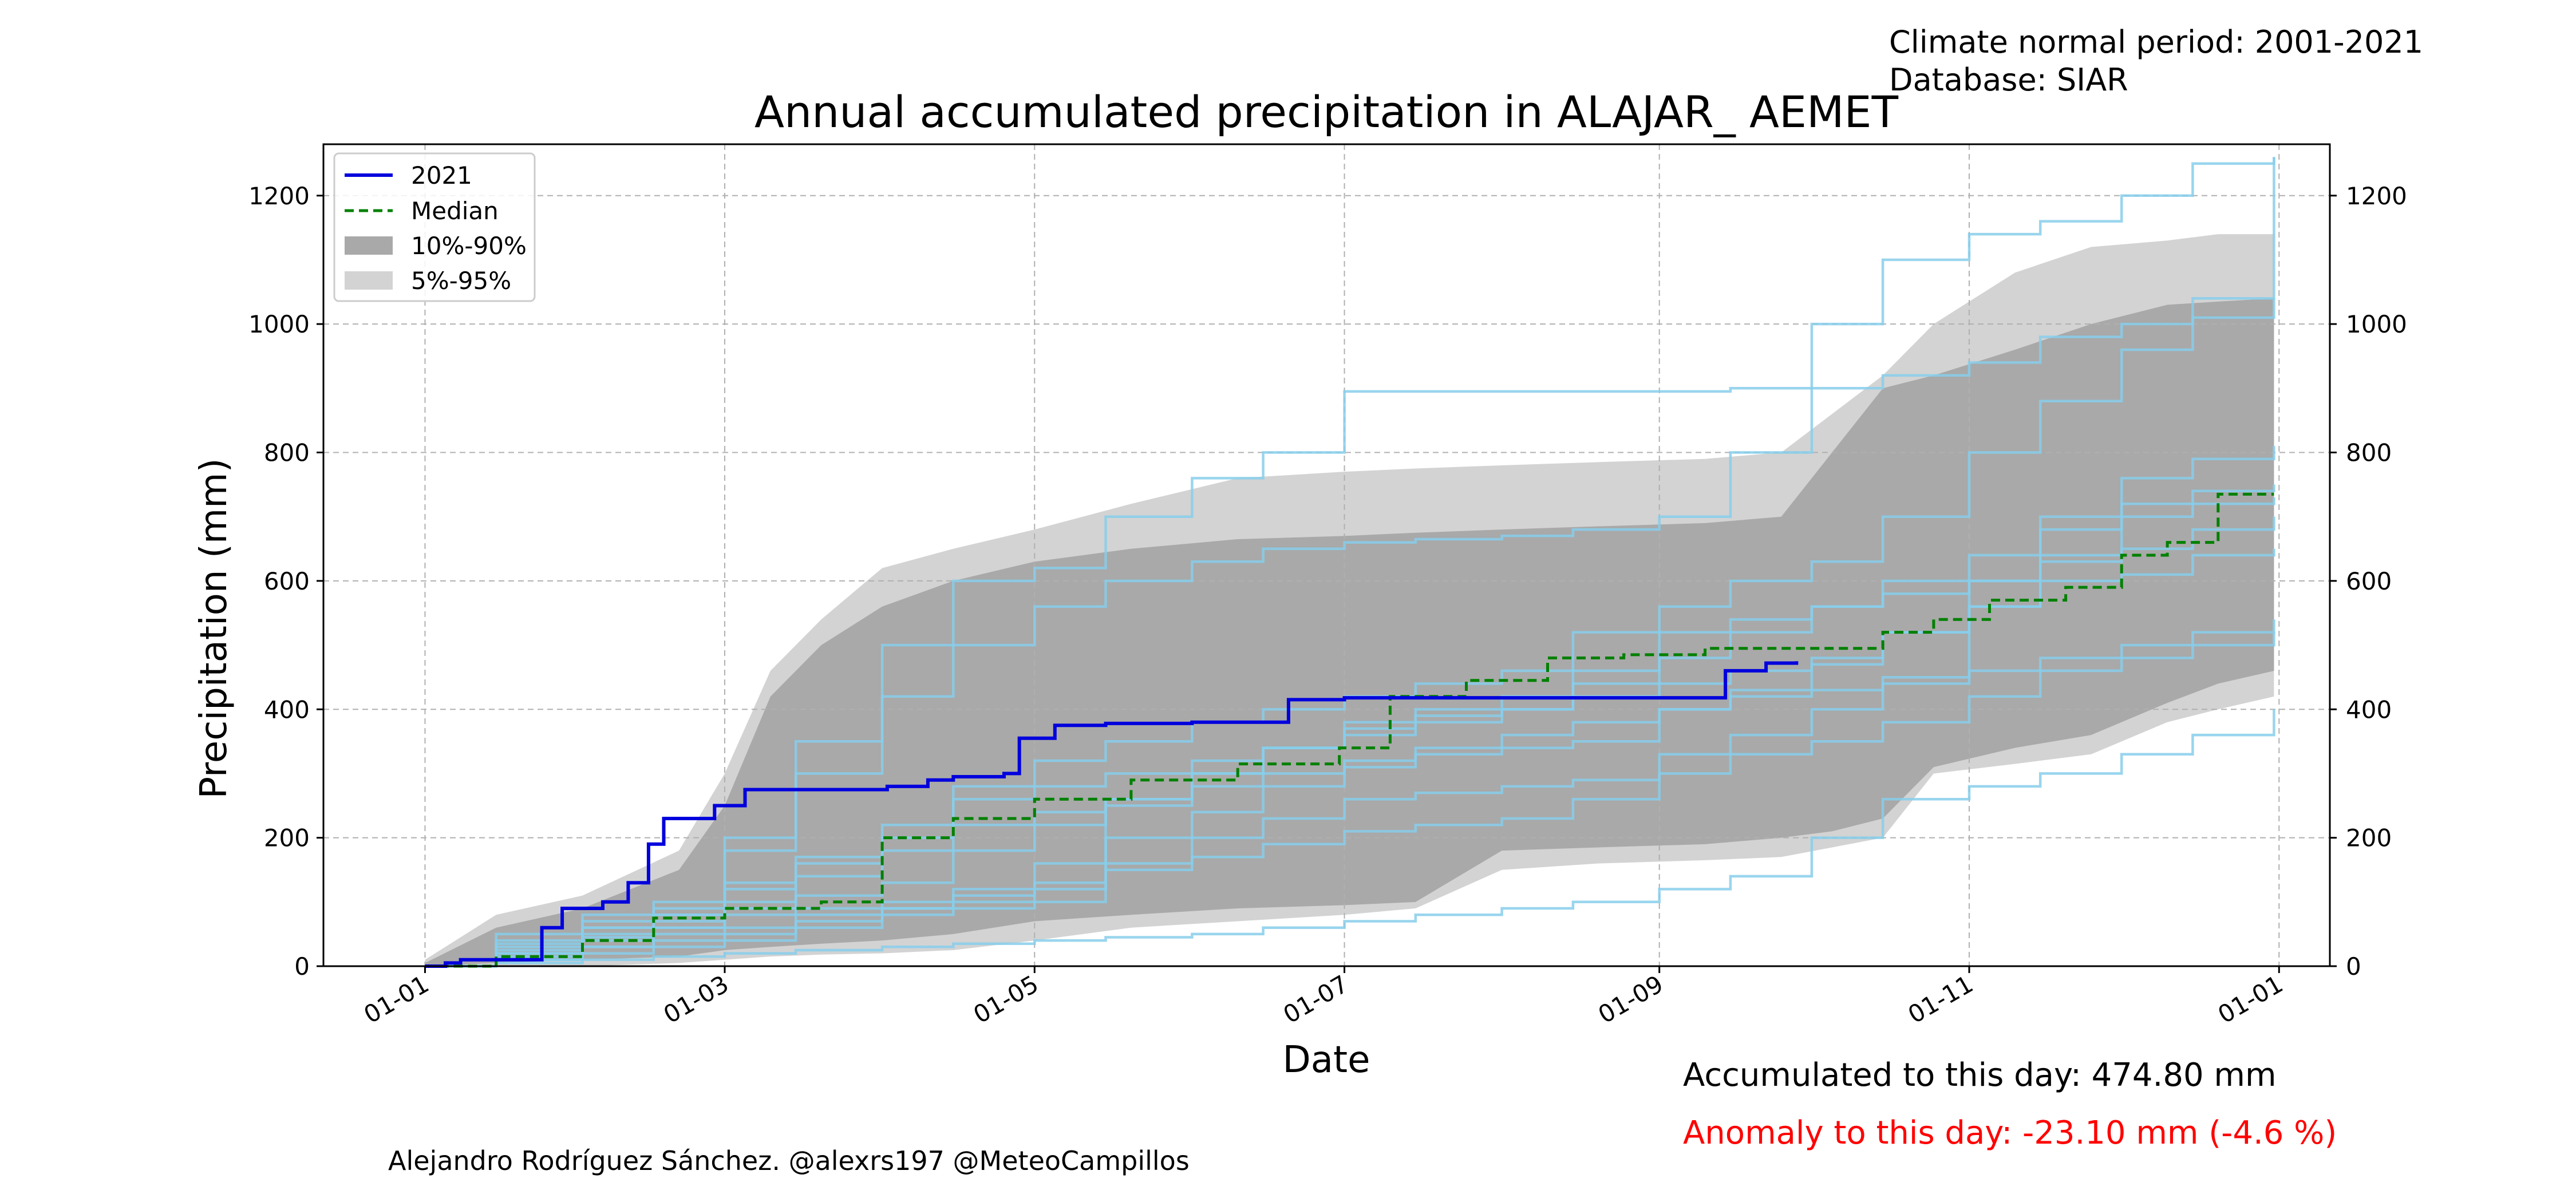  What do you see at coordinates (696, 1000) in the screenshot?
I see `x-tick-label-1: 01-03` at bounding box center [696, 1000].